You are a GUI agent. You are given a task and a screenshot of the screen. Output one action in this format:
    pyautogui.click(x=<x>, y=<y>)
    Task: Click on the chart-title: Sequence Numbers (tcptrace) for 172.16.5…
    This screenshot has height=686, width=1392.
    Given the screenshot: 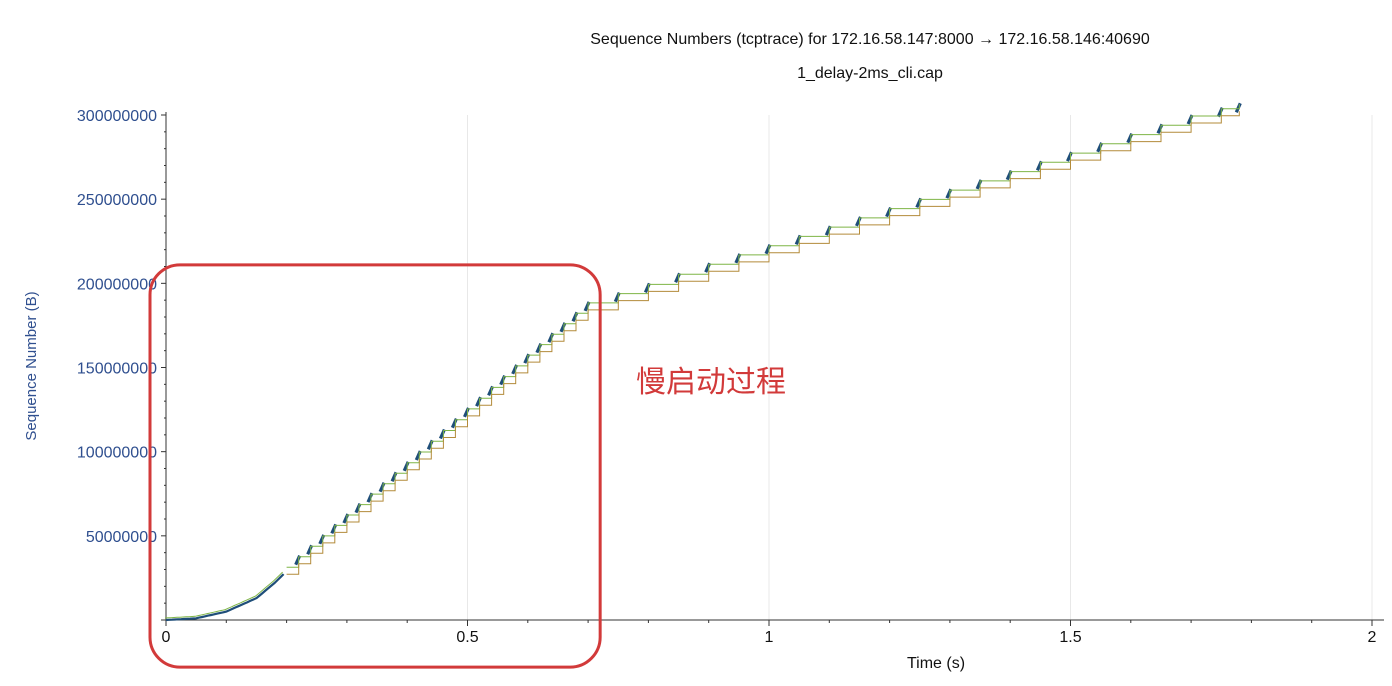 What is the action you would take?
    pyautogui.click(x=870, y=39)
    